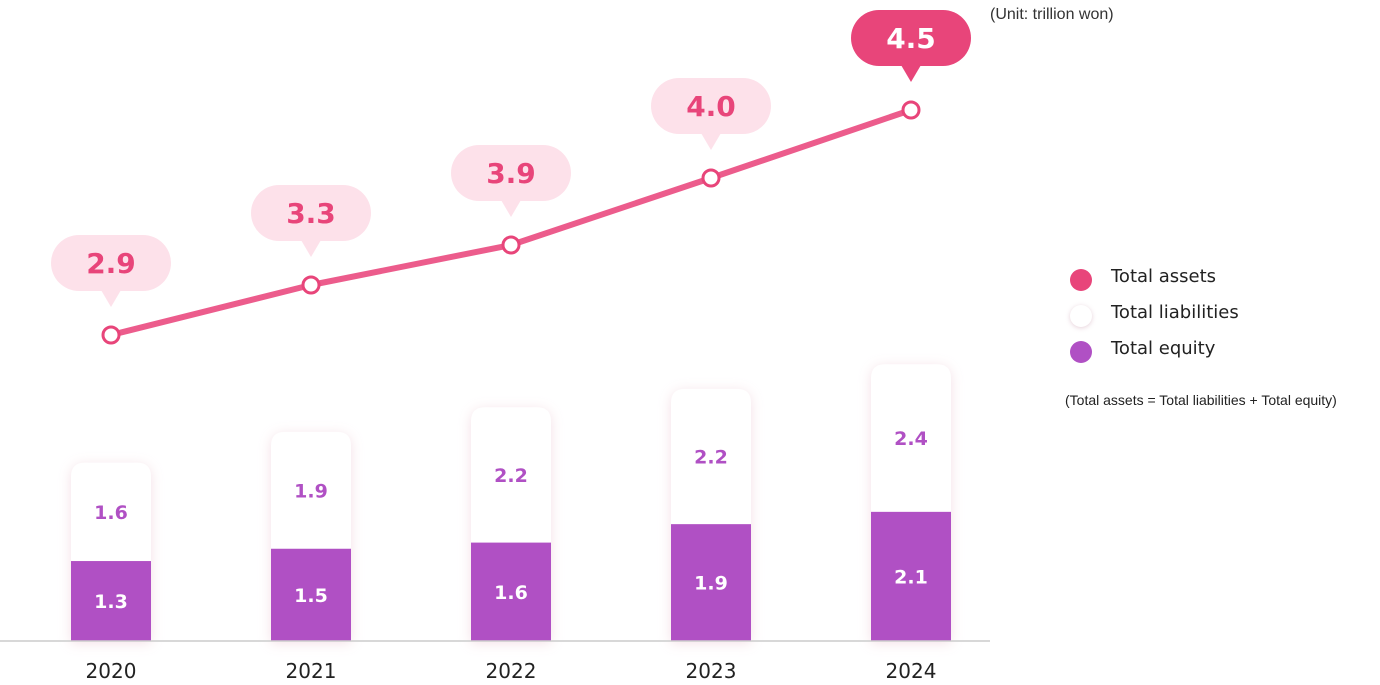 This screenshot has width=1380, height=685. I want to click on assets-bubble: 4.5, so click(911, 46).